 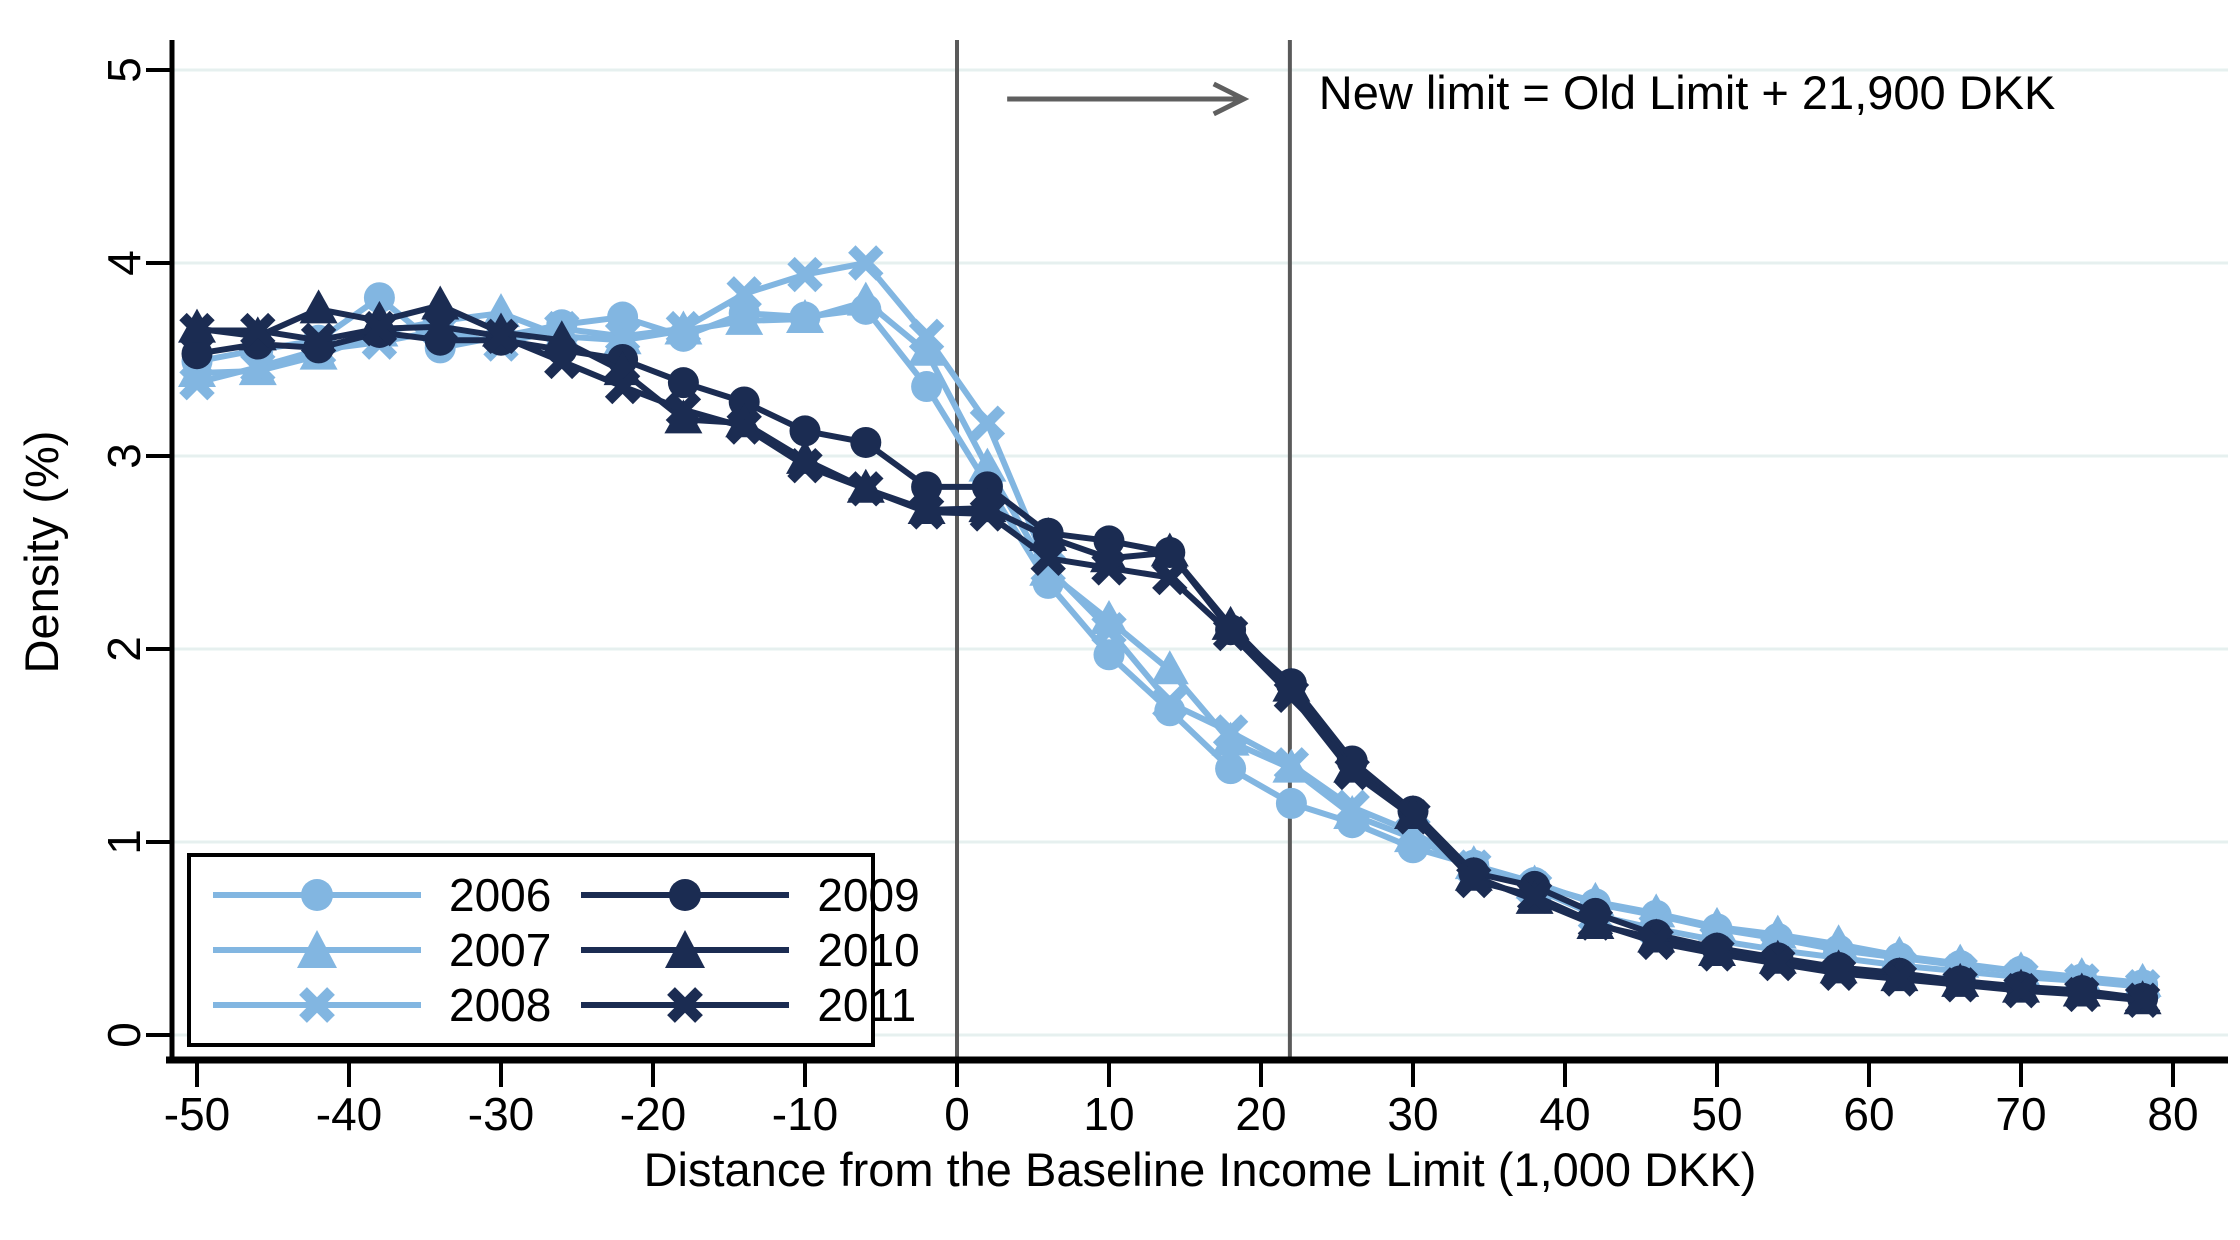 What do you see at coordinates (124, 456) in the screenshot?
I see `y-tick-label-3: 3` at bounding box center [124, 456].